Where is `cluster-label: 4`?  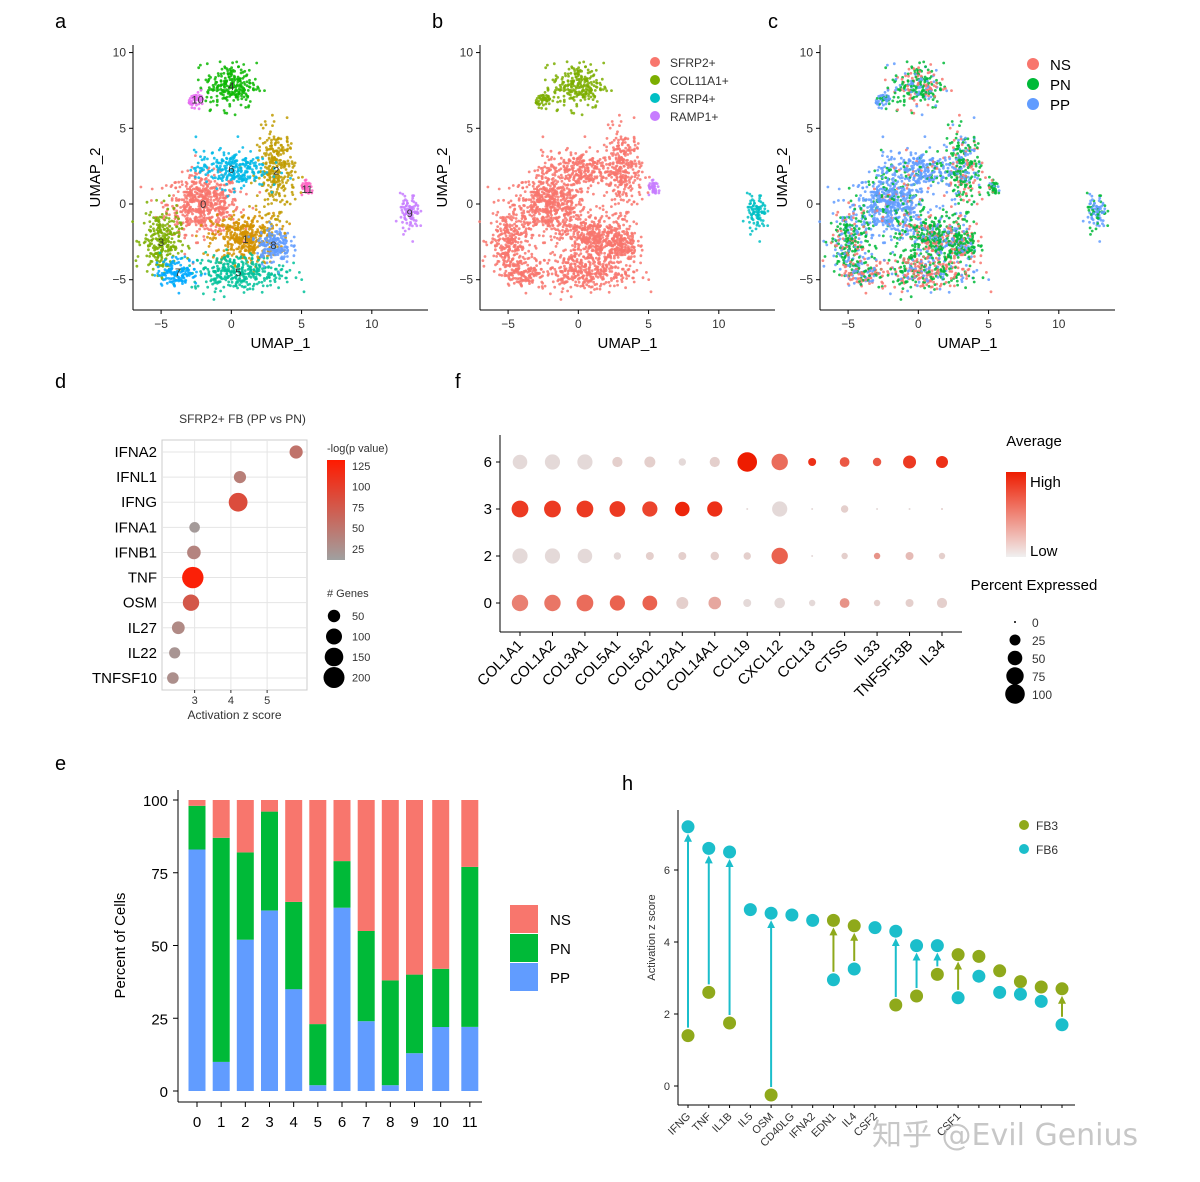
cluster-label: 4 is located at coordinates (231, 87).